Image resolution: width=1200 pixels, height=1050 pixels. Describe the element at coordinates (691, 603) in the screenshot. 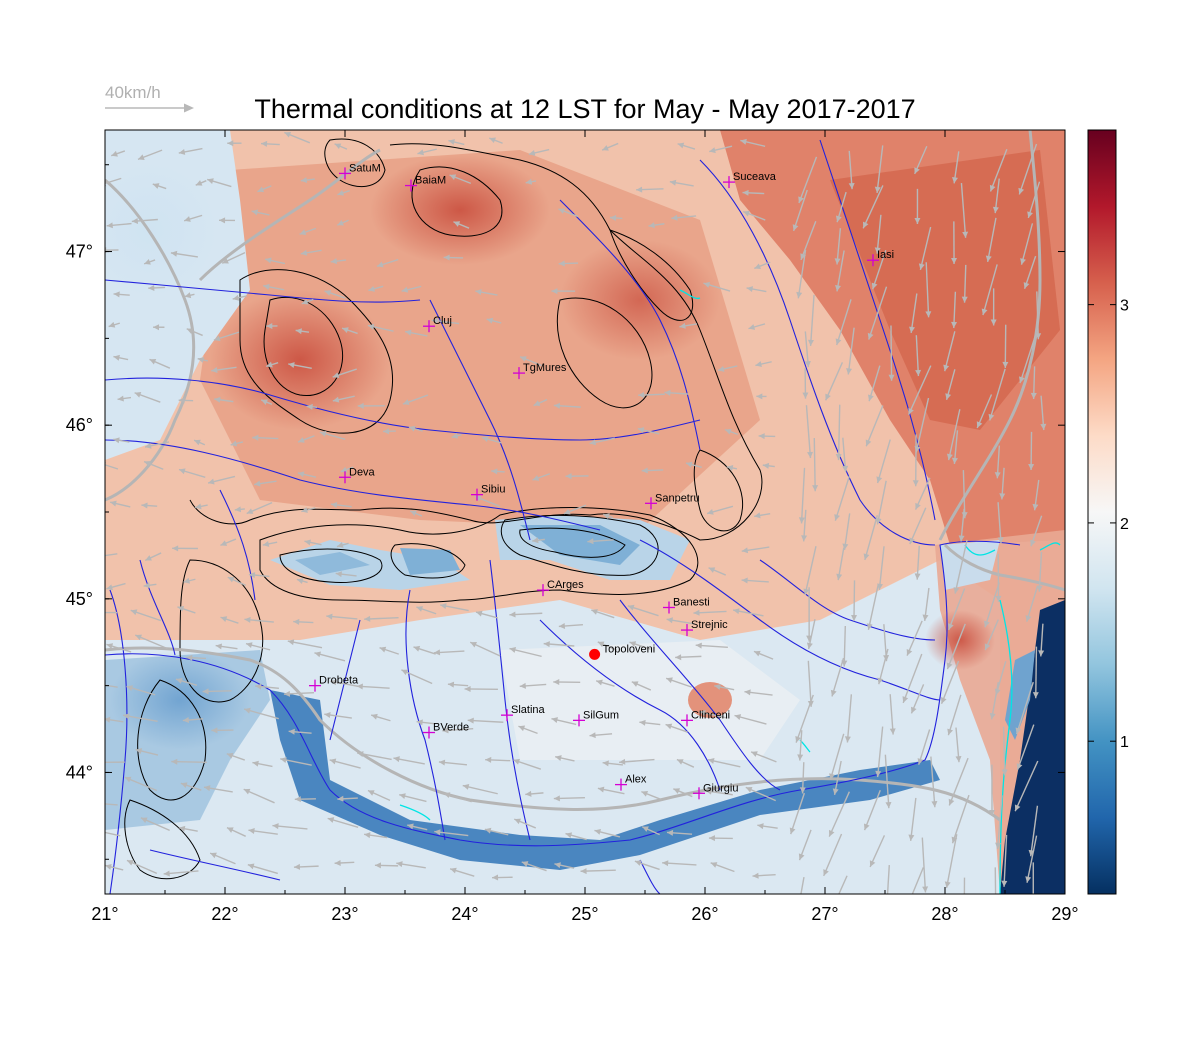

I see `city-label: Banesti` at that location.